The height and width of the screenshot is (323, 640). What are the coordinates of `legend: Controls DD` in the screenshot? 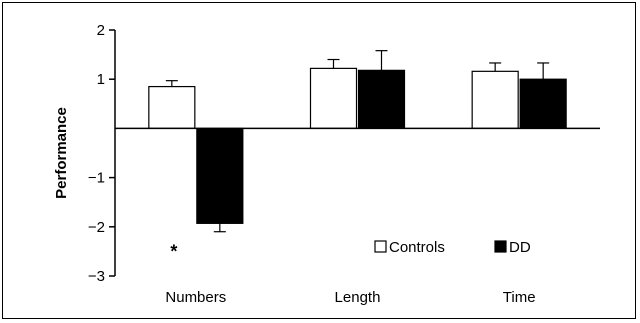 It's located at (452, 247).